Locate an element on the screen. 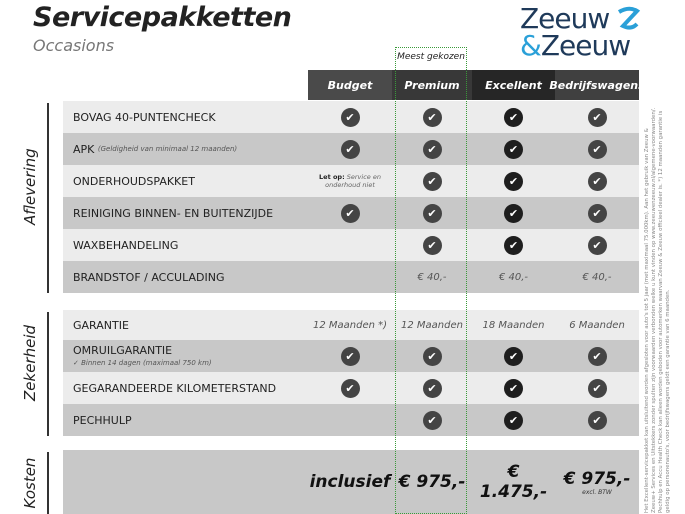  table-row: WAXBEHANDELING ✔ ✔ ✔ is located at coordinates (351, 245).